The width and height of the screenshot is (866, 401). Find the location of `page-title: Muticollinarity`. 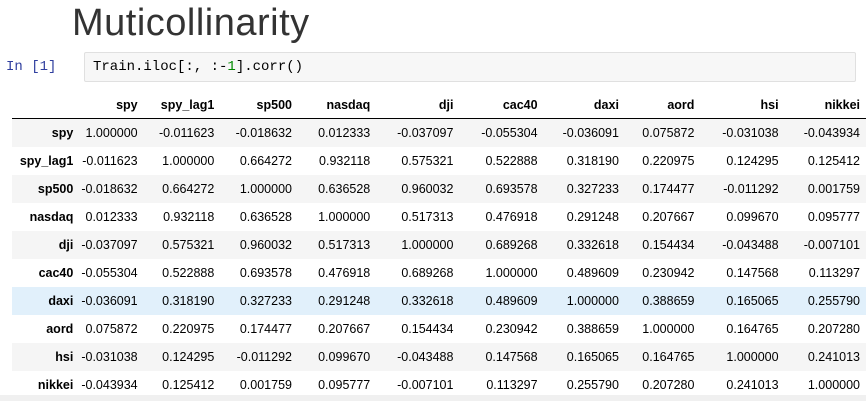

page-title: Muticollinarity is located at coordinates (191, 23).